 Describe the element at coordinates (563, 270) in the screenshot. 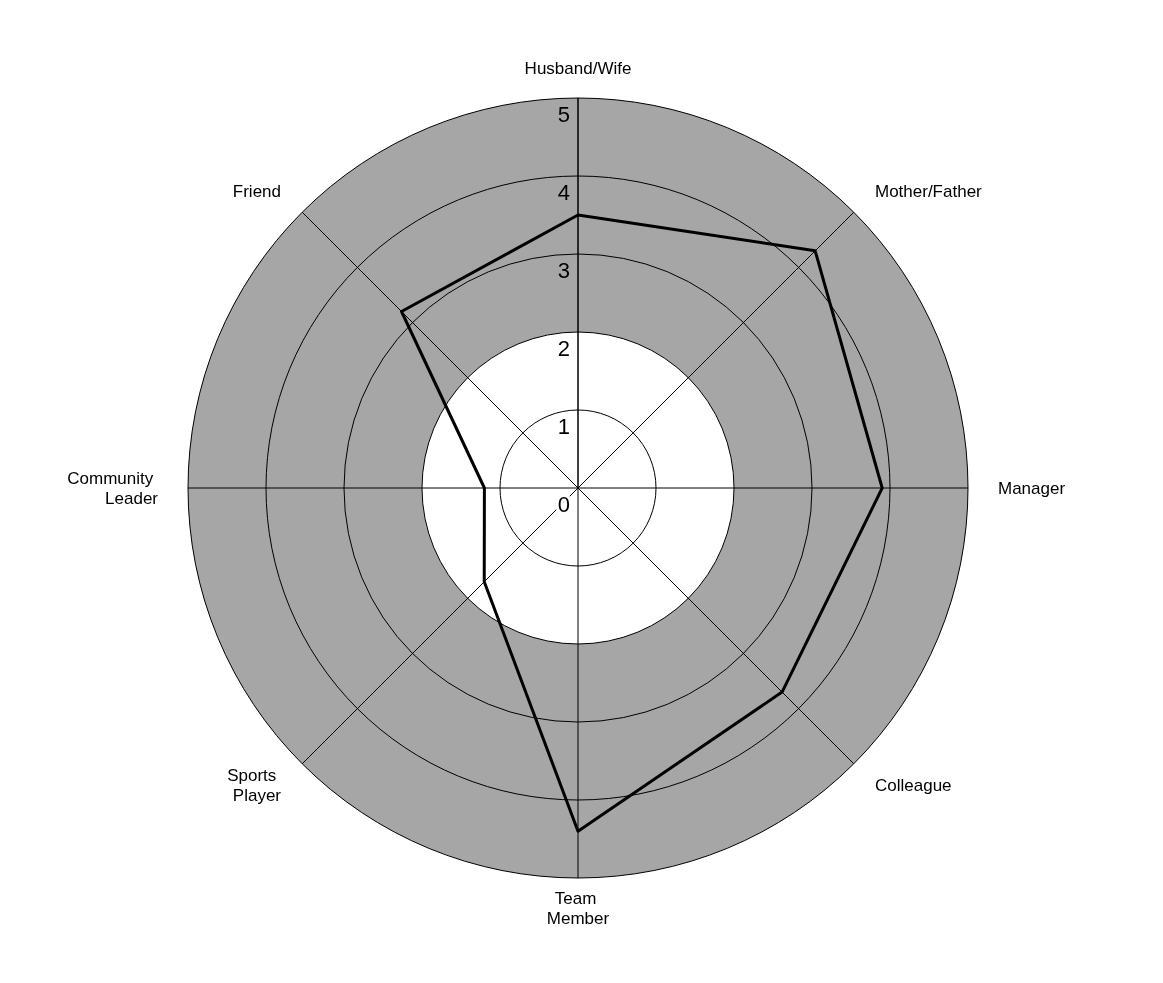

I see `y-tick-label: 3` at that location.